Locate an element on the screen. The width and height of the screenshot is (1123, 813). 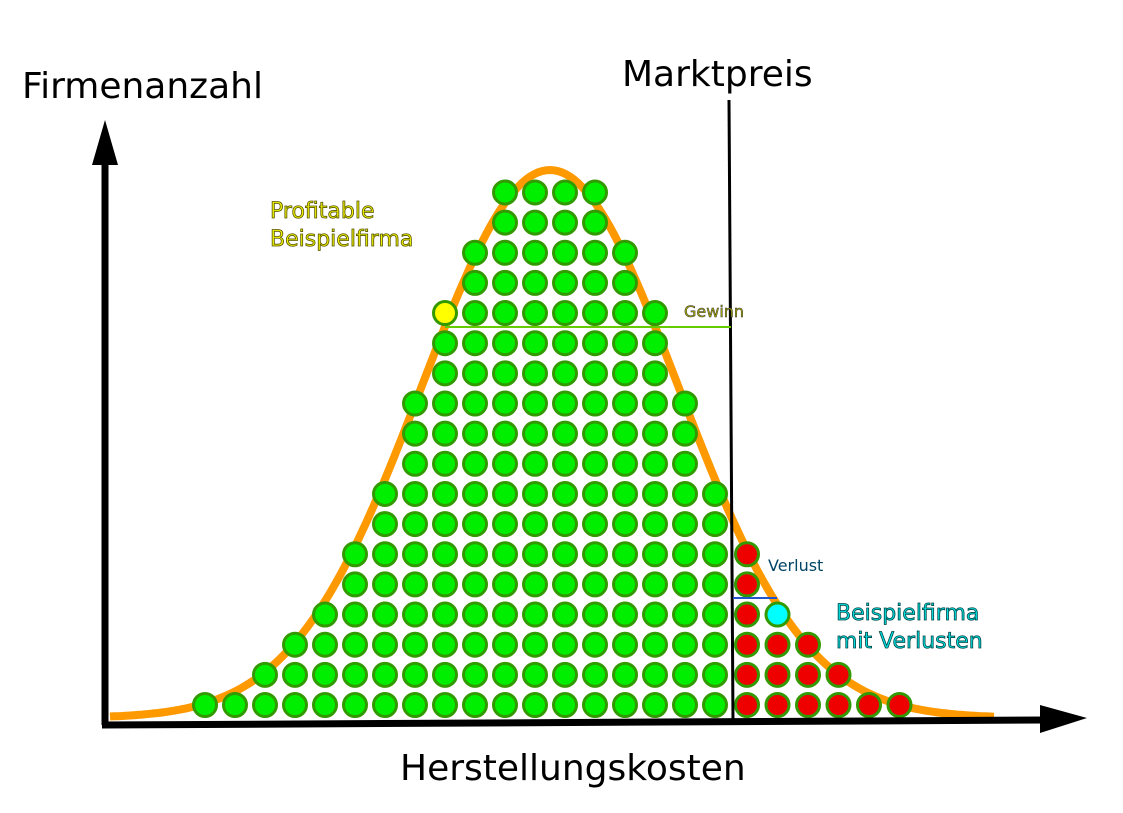
y-axis-label: Firmenanzahl is located at coordinates (142, 86).